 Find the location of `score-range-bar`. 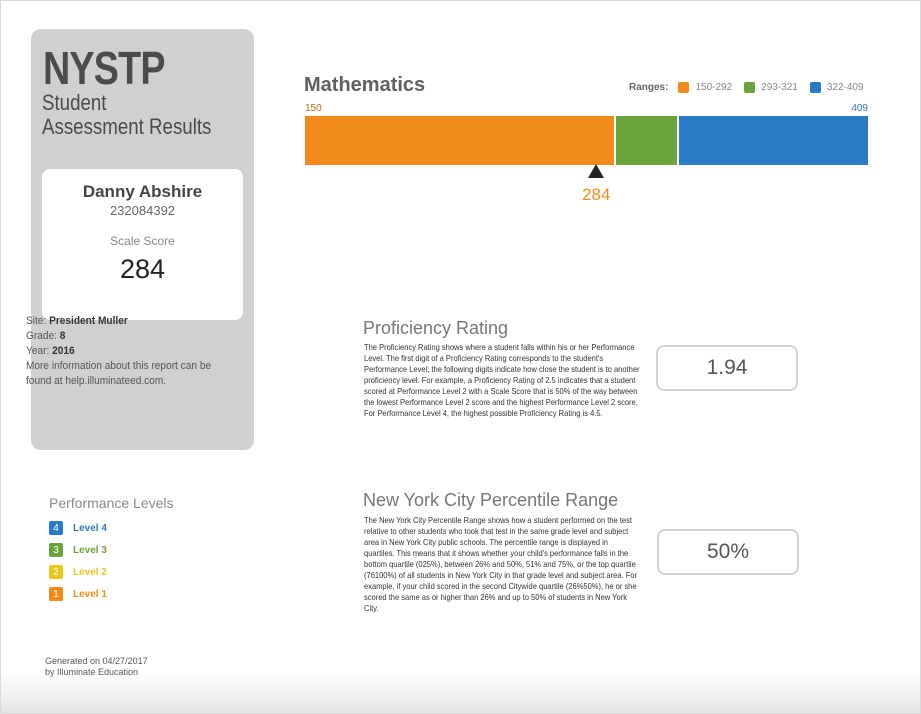

score-range-bar is located at coordinates (586, 140).